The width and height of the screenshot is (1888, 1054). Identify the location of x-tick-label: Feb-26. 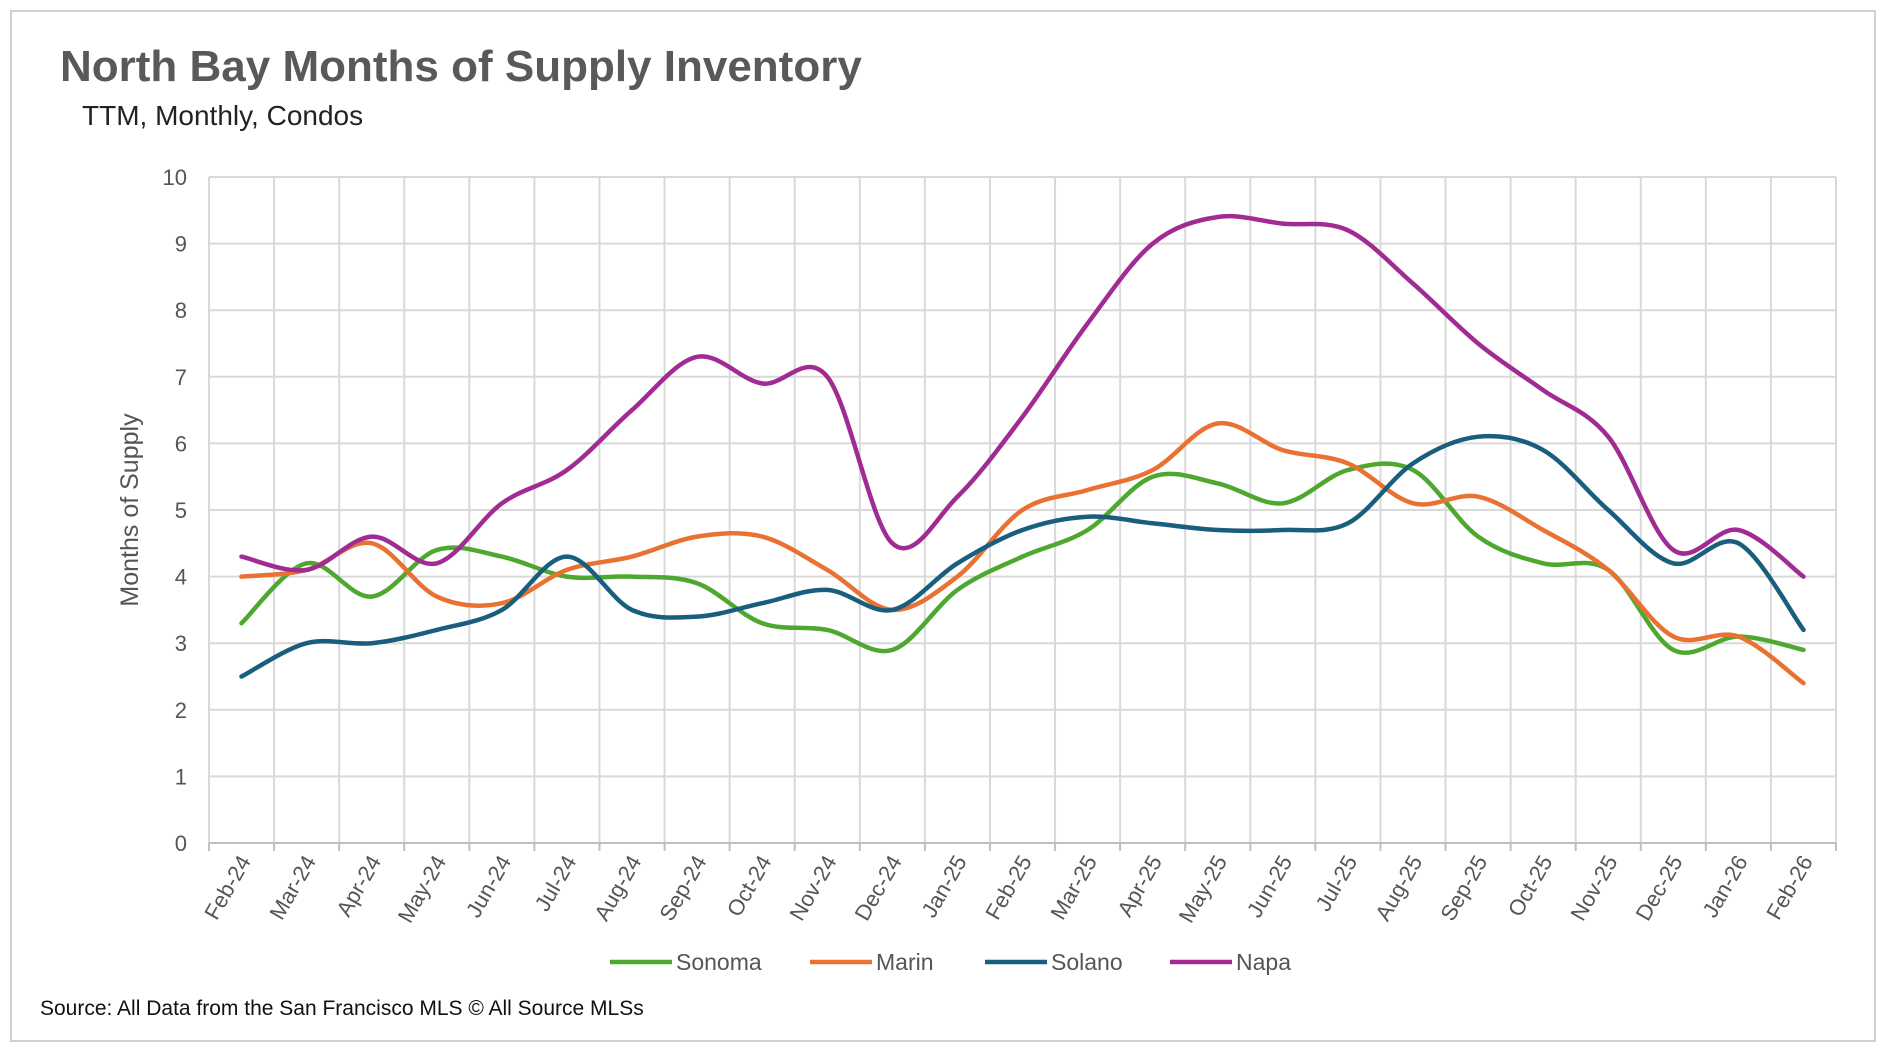
(1789, 887).